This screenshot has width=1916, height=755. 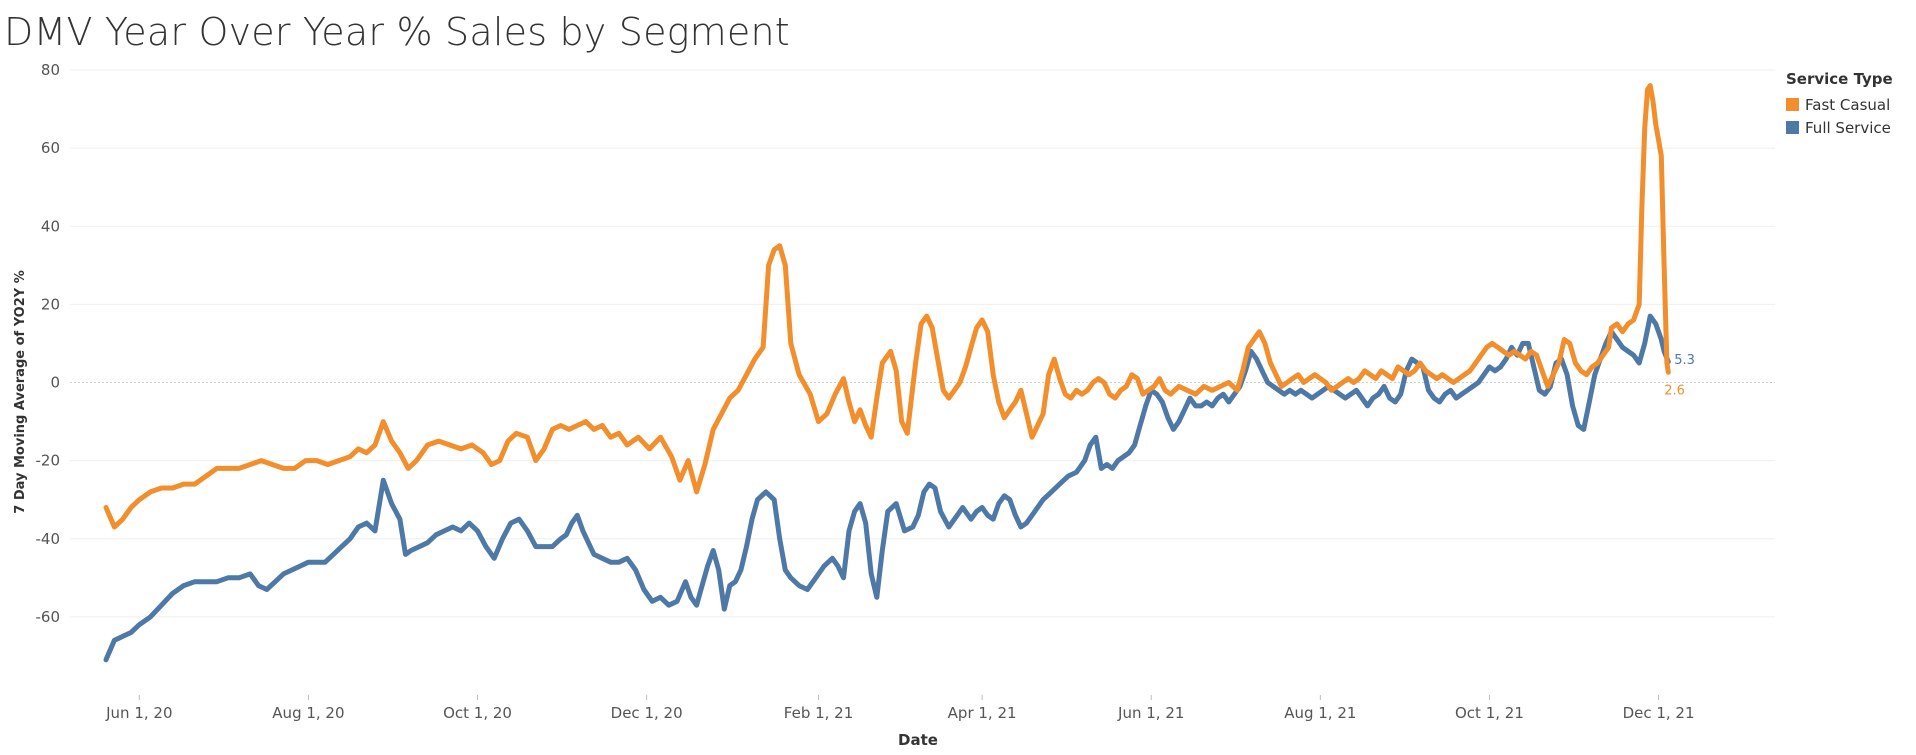 I want to click on end-label-full-service: 5.3, so click(x=1684, y=360).